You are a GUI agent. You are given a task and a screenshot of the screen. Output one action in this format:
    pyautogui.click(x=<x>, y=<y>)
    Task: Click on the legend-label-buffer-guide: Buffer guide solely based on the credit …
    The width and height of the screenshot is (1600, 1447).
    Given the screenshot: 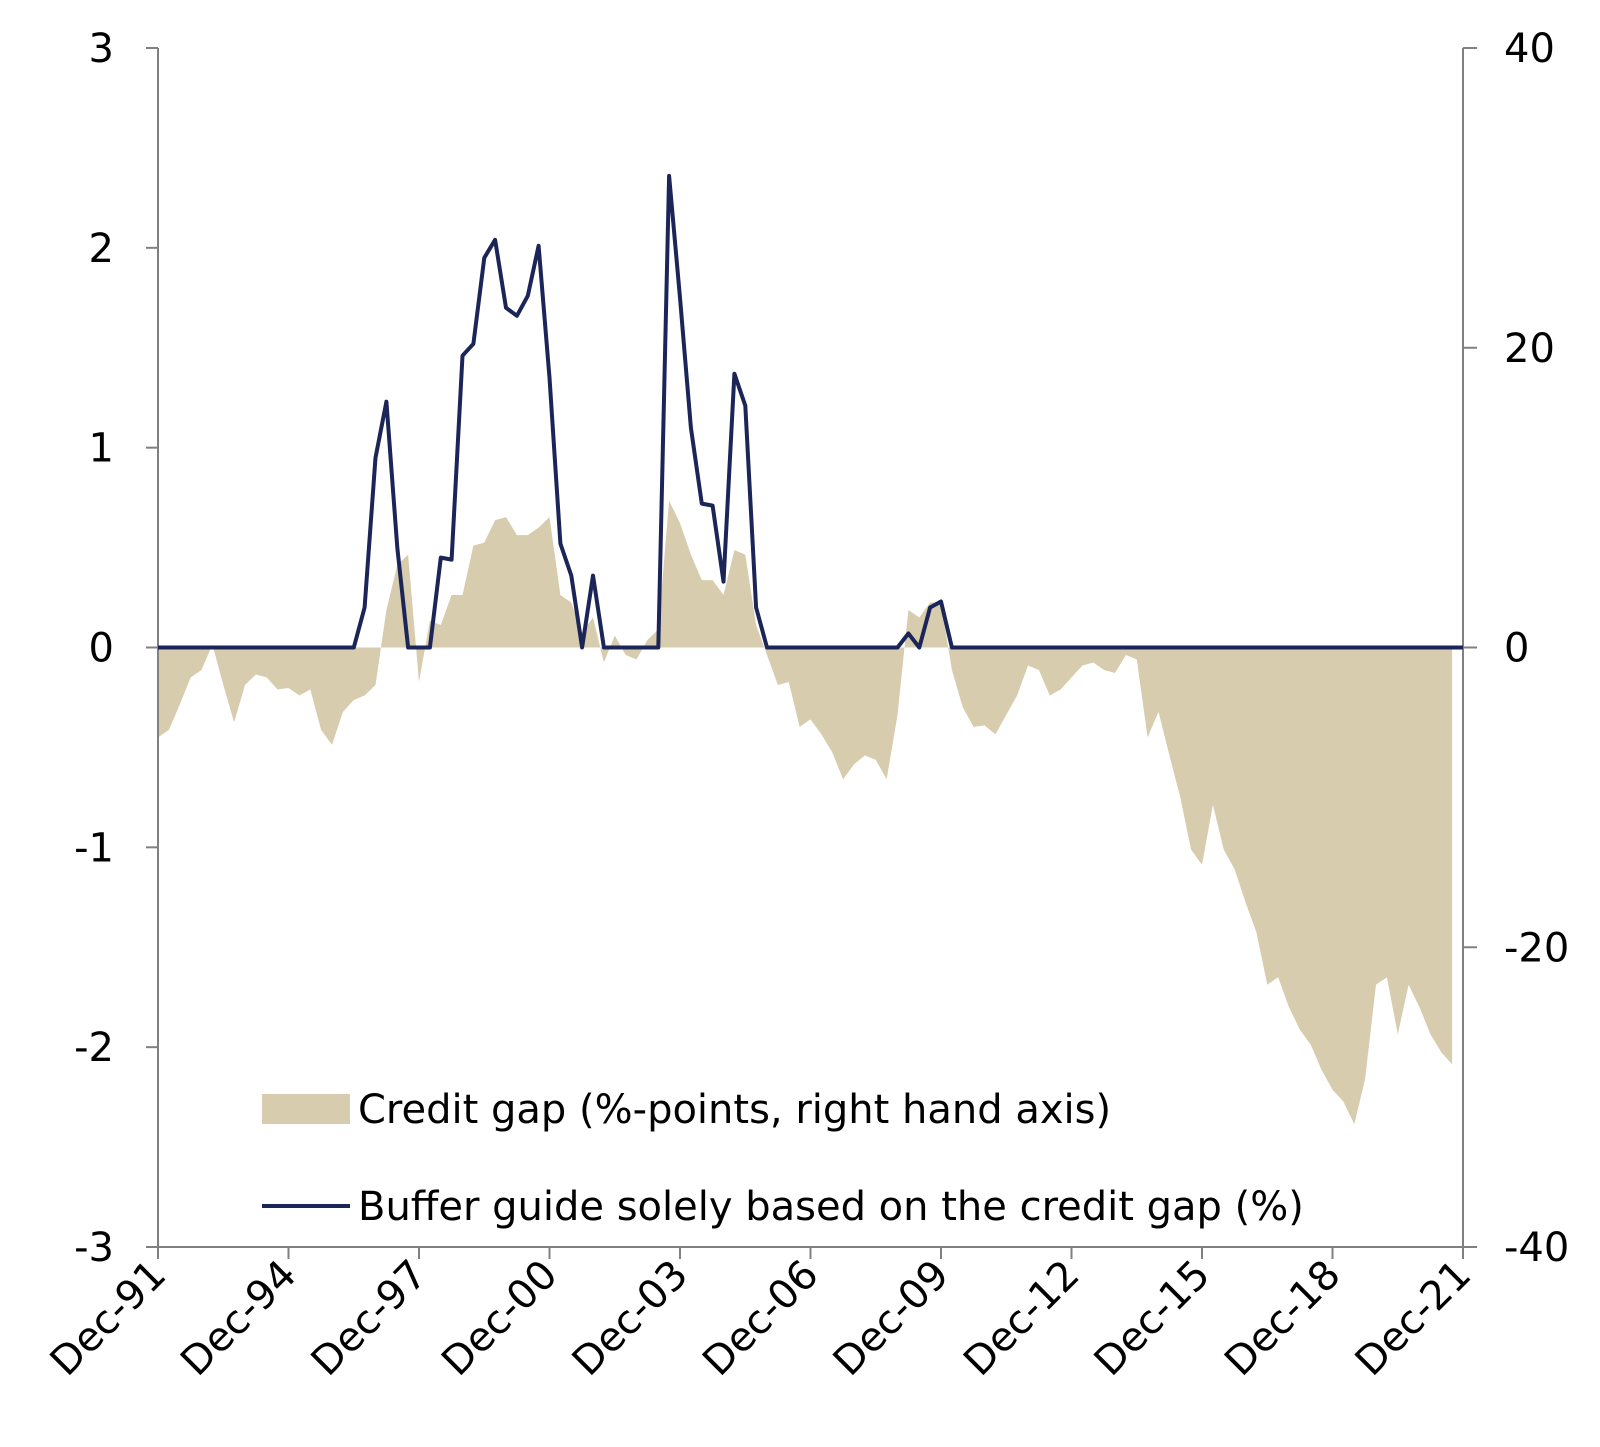 What is the action you would take?
    pyautogui.click(x=831, y=1207)
    